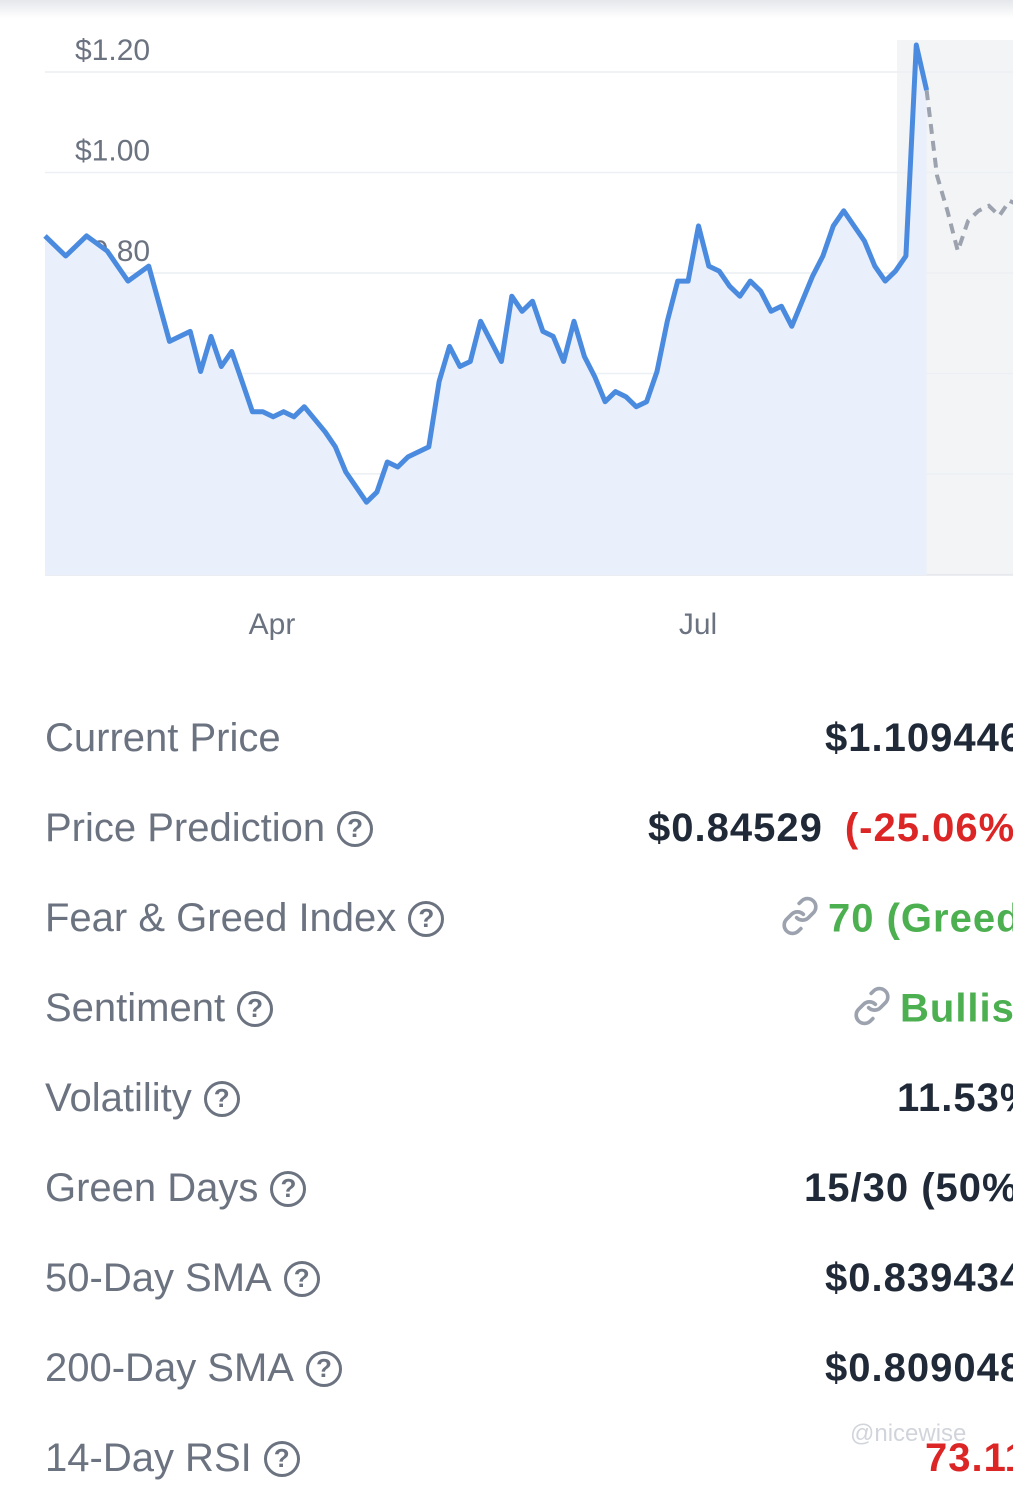 The width and height of the screenshot is (1013, 1504). I want to click on stat-value: 11.53%, so click(955, 1098).